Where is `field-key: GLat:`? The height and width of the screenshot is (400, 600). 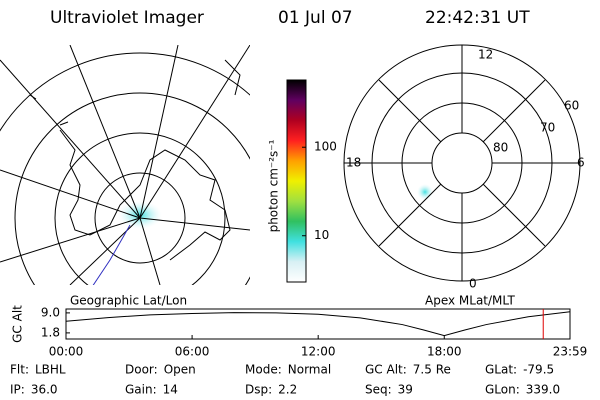 field-key: GLat: is located at coordinates (501, 370).